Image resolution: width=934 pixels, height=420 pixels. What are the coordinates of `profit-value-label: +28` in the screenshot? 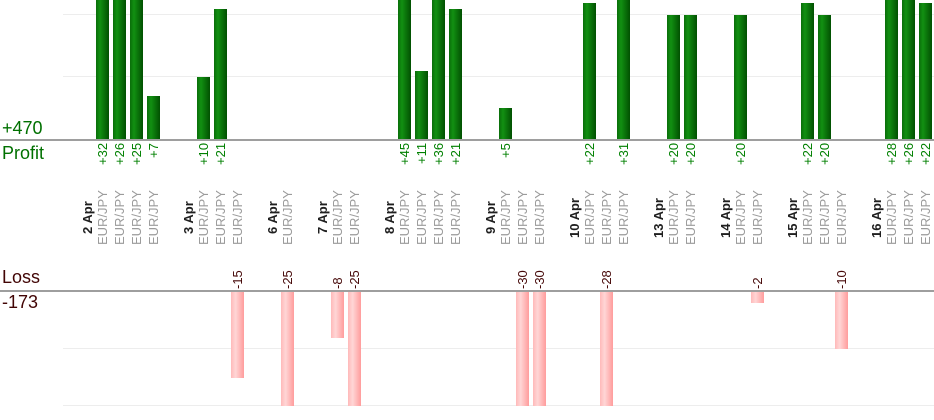 It's located at (891, 154).